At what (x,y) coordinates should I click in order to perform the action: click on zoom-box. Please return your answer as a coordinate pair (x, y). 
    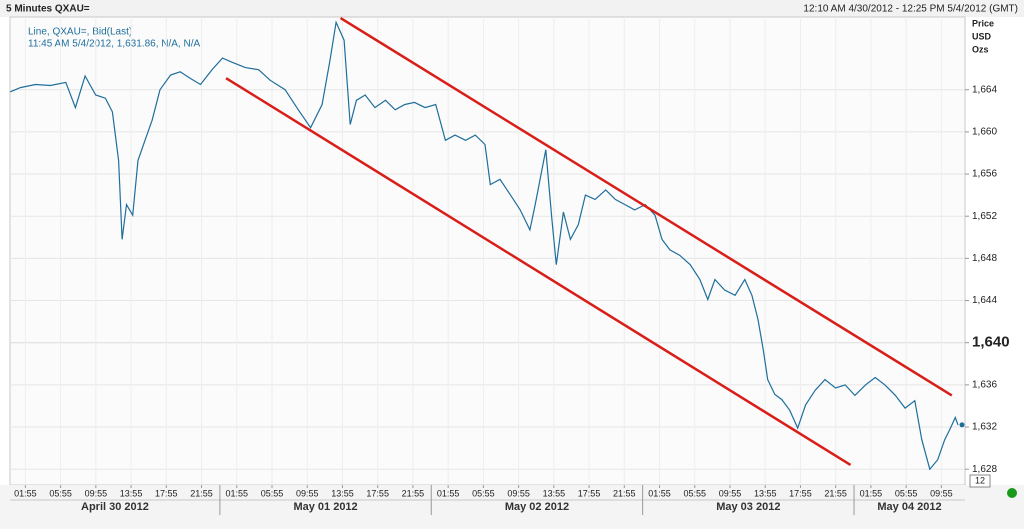
    Looking at the image, I should click on (980, 481).